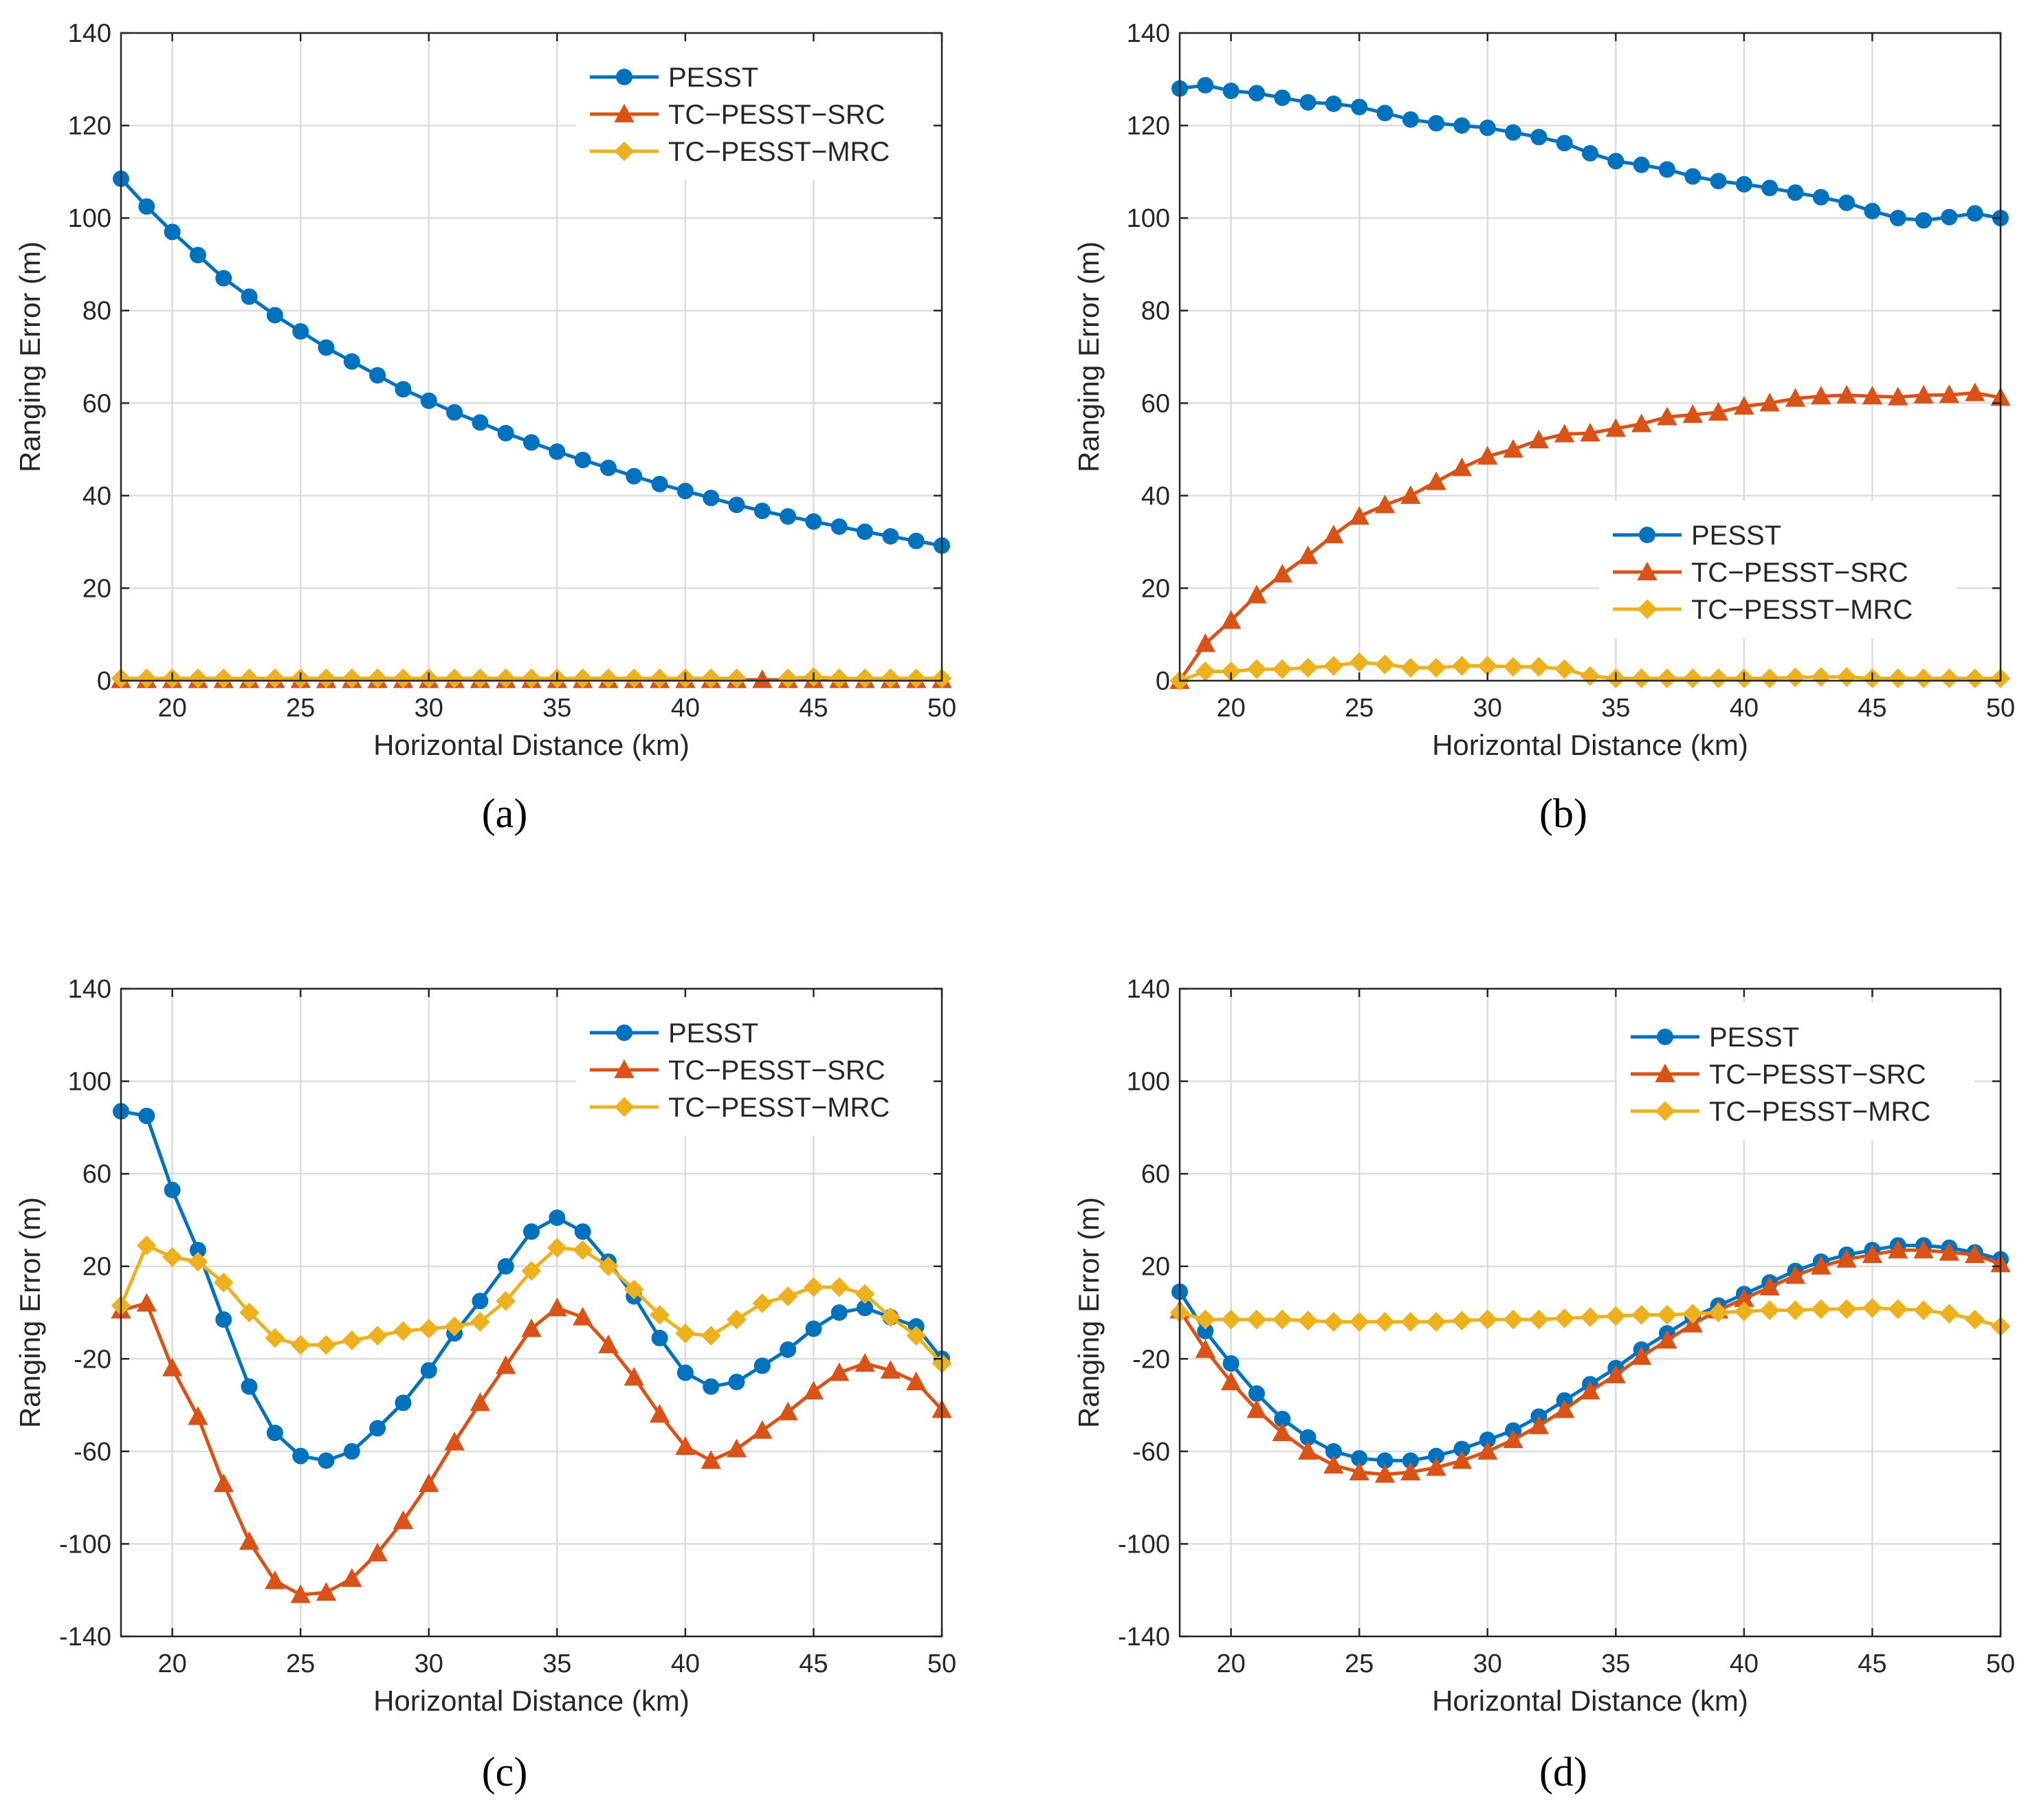 This screenshot has height=1820, width=2026. Describe the element at coordinates (755, 1067) in the screenshot. I see `legend: PESST TC−PESST−SRC TC−PESST−MRC` at that location.